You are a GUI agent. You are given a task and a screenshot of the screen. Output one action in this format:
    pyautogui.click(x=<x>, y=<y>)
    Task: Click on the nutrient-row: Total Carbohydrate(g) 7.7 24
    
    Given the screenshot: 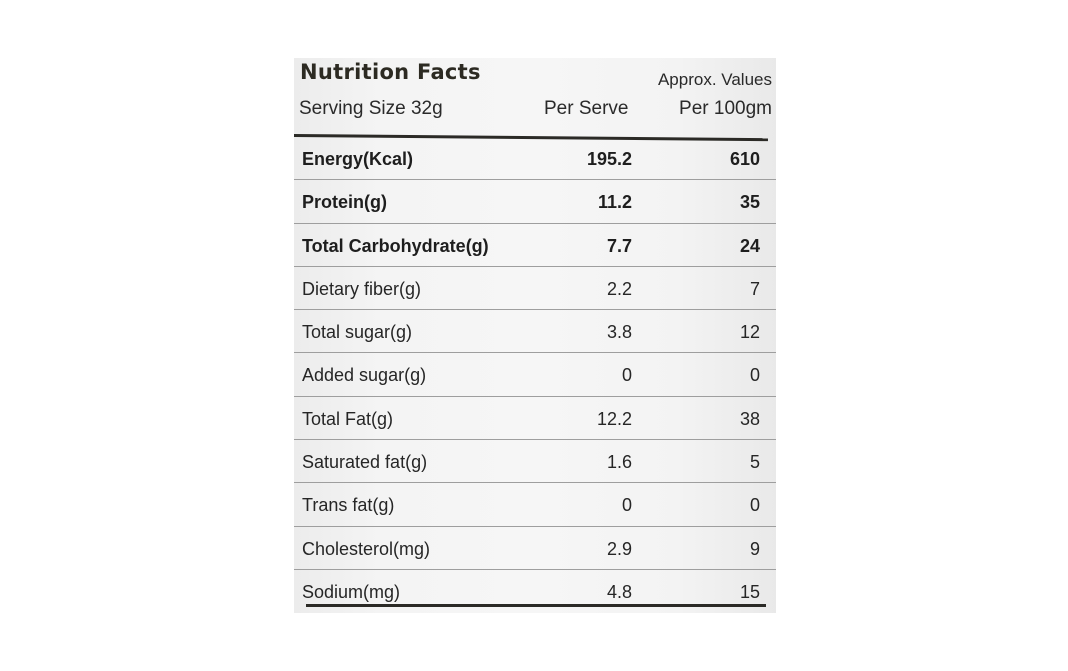 What is the action you would take?
    pyautogui.click(x=535, y=245)
    